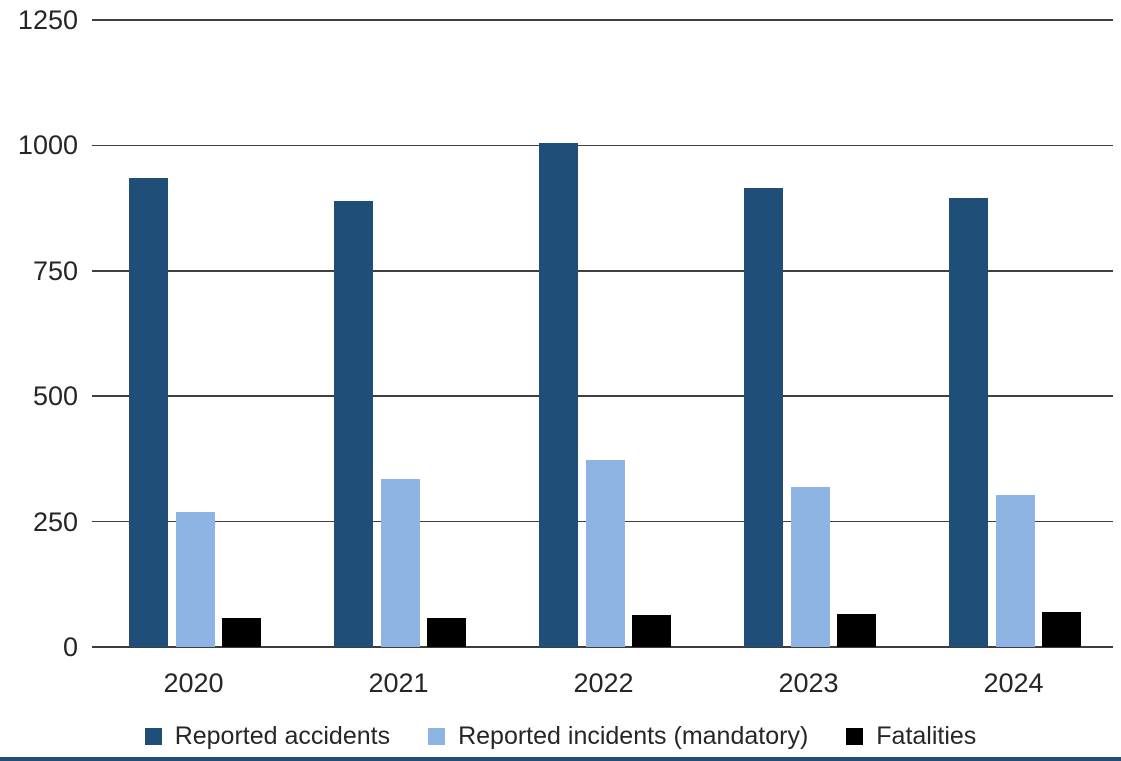 This screenshot has height=761, width=1121. I want to click on legend-item-reported-incidents: Reported incidents (mandatory), so click(618, 736).